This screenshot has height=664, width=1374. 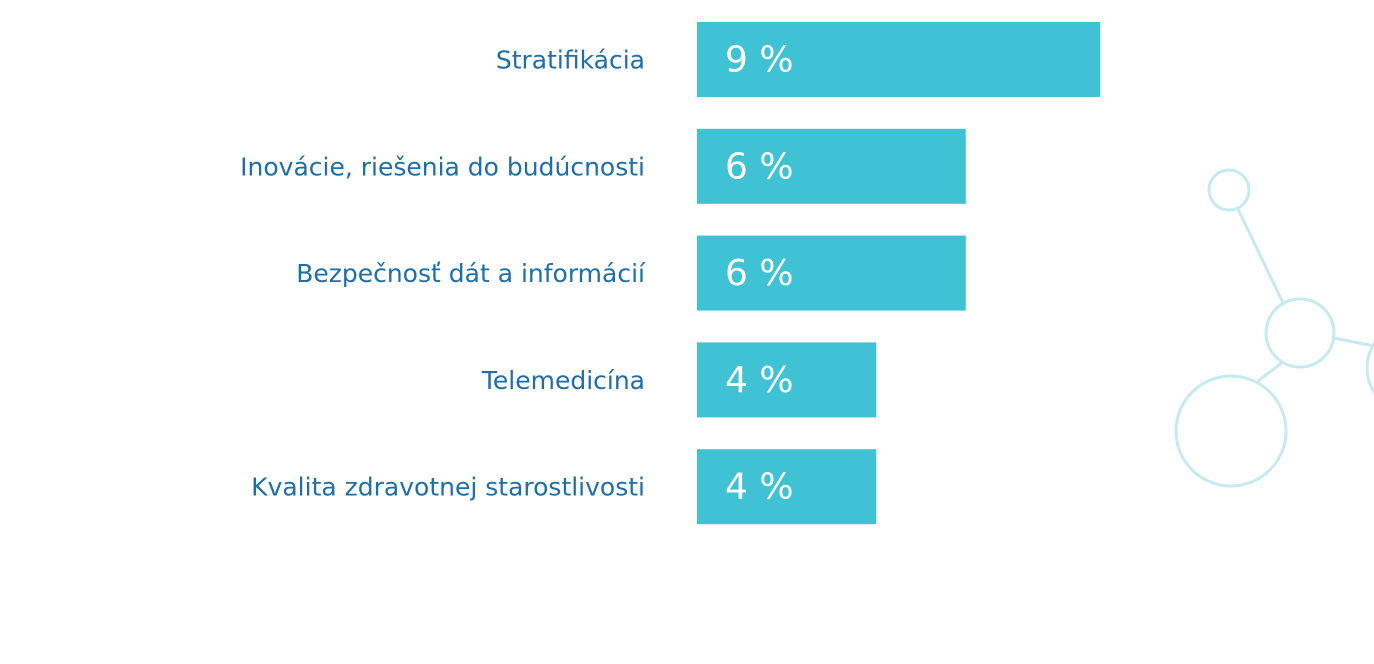 What do you see at coordinates (563, 380) in the screenshot?
I see `category-label: Telemedicína` at bounding box center [563, 380].